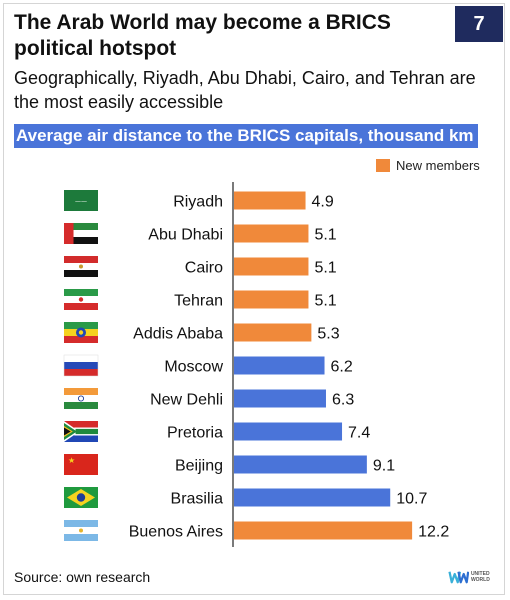 This screenshot has width=510, height=600. I want to click on value-label: 6.3, so click(343, 400).